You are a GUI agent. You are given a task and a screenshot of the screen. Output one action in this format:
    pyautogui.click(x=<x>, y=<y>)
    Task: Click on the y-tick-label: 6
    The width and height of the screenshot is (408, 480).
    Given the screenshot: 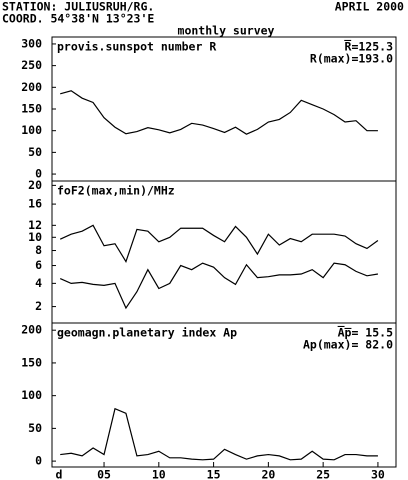 What is the action you would take?
    pyautogui.click(x=38, y=265)
    